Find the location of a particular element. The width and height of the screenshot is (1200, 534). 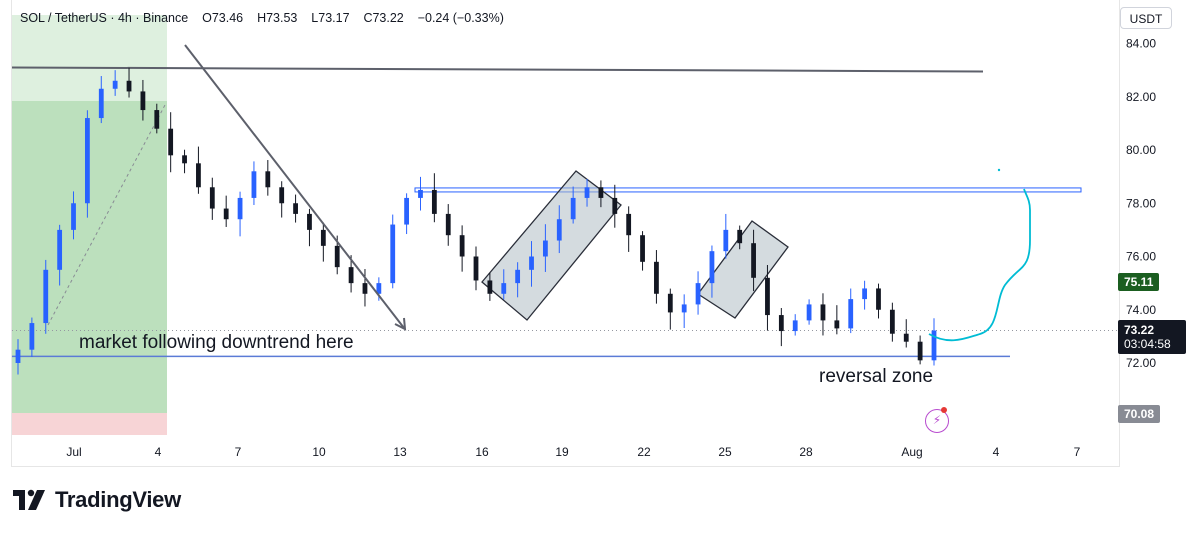

symbol-name: SOL / TetherUS is located at coordinates (63, 18).